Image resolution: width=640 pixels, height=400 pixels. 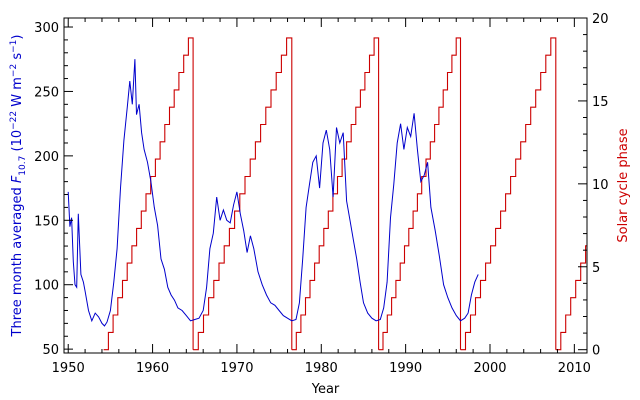 I want to click on x-tick-label-1960: 1960, so click(x=152, y=368).